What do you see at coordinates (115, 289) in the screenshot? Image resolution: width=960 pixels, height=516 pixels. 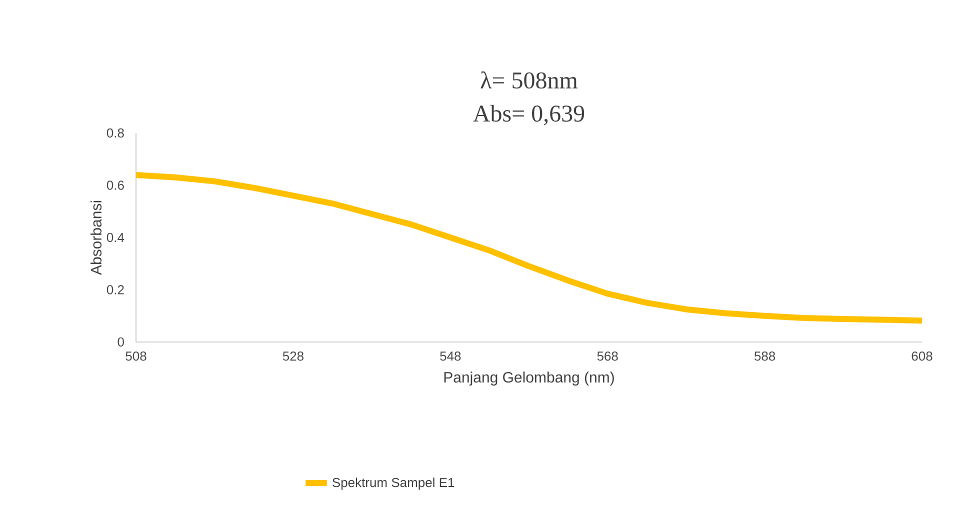 I see `y-tick-label: 0.2` at bounding box center [115, 289].